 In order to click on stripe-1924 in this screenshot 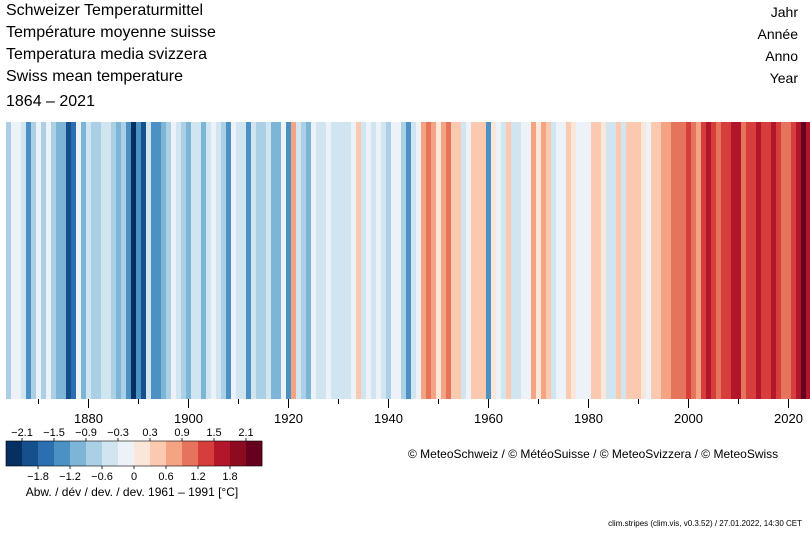, I will do `click(309, 260)`.